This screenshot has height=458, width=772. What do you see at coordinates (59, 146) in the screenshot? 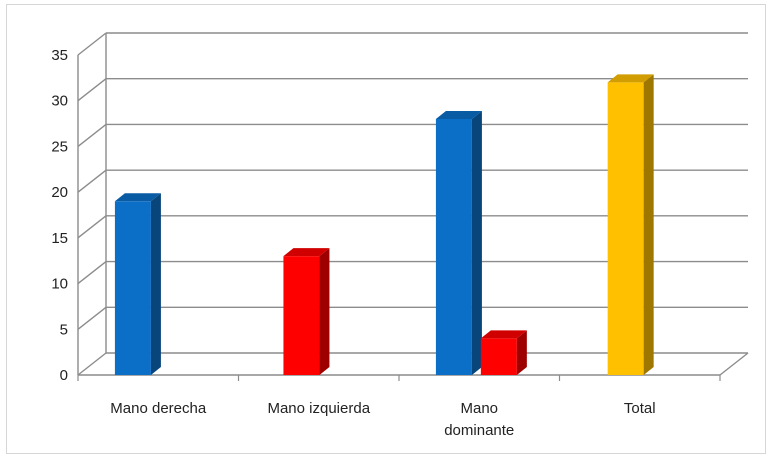
I see `y-tick-label: 25` at bounding box center [59, 146].